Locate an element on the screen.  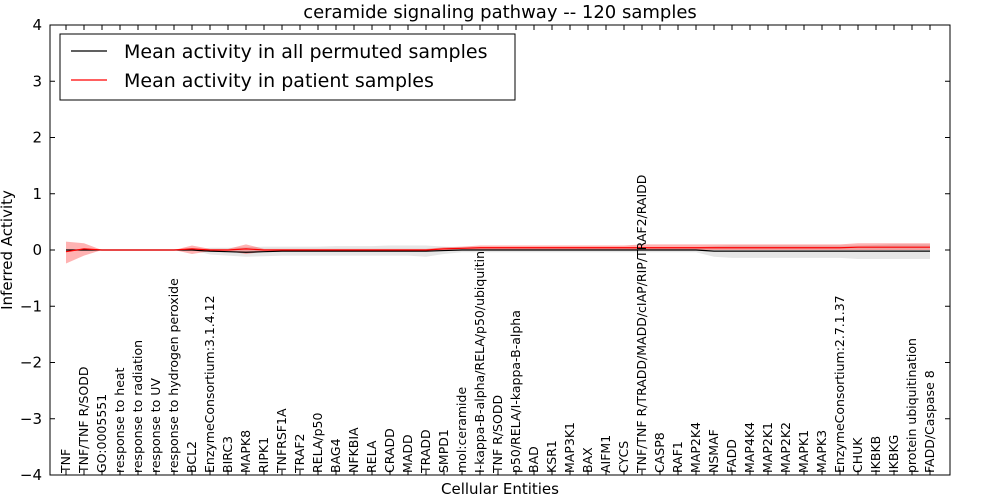
x-tick-label: IKBKG is located at coordinates (893, 454).